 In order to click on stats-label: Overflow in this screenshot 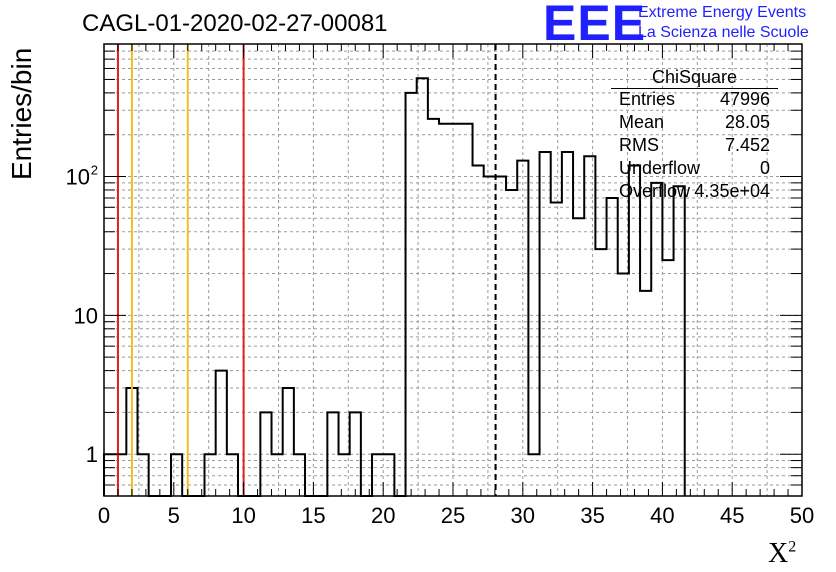, I will do `click(655, 191)`.